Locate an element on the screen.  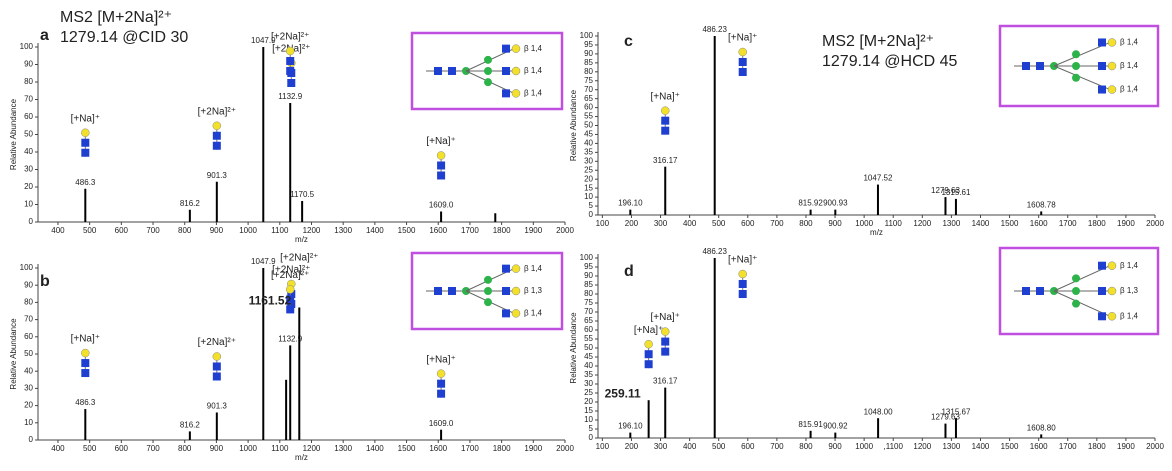
peak-label: 900.92 is located at coordinates (835, 426).